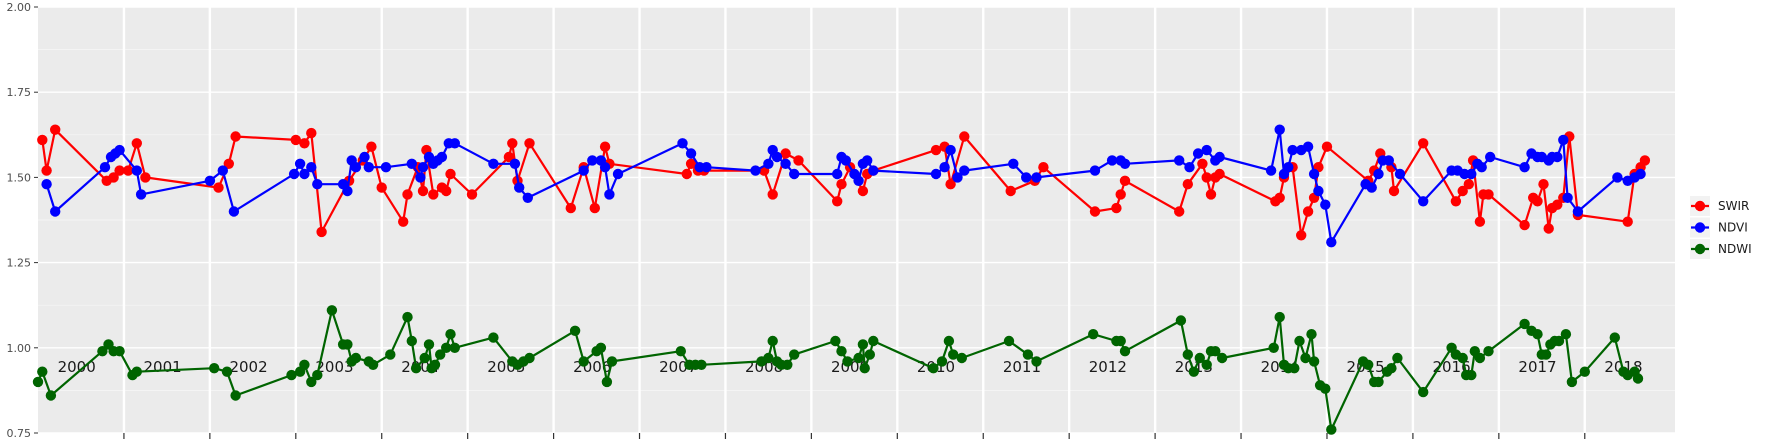 The height and width of the screenshot is (442, 1773). Describe the element at coordinates (1700, 206) in the screenshot. I see `legend-marker-swir` at that location.